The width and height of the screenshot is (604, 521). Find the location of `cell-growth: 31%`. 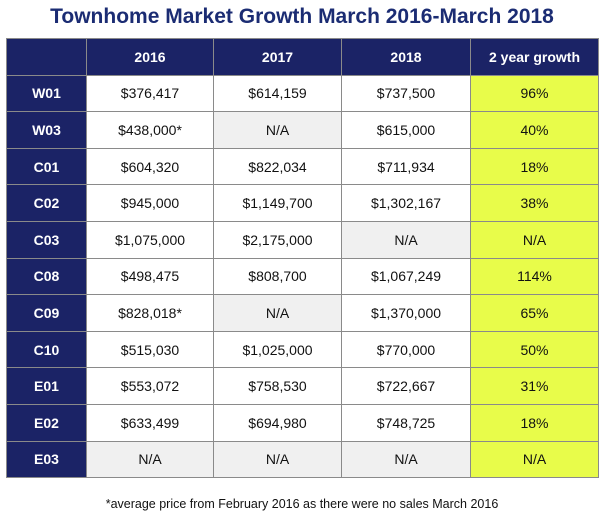

cell-growth: 31% is located at coordinates (534, 386).